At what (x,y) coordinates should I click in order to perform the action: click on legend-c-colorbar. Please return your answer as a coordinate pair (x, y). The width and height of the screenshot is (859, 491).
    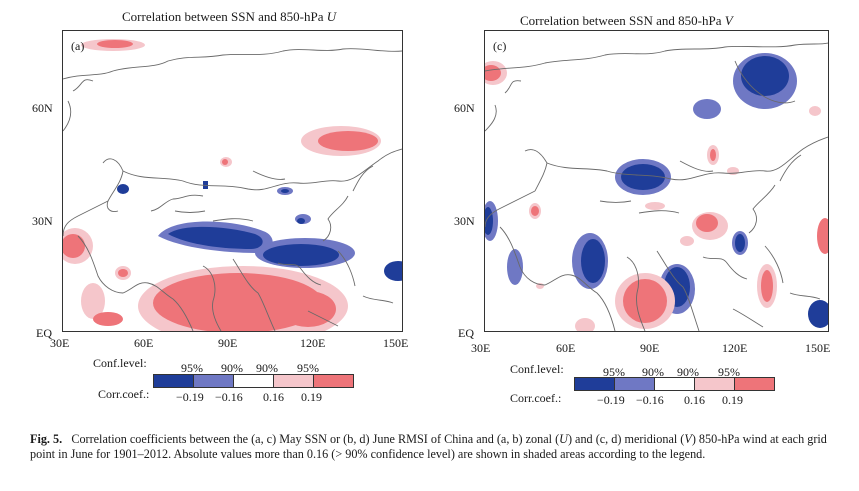
    Looking at the image, I should click on (674, 384).